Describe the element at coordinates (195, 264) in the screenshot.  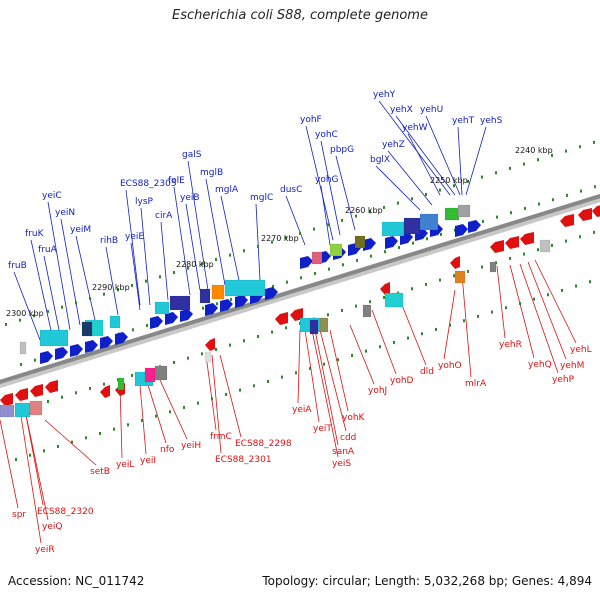
I see `kbp-tick-label: 2280 kbp` at that location.